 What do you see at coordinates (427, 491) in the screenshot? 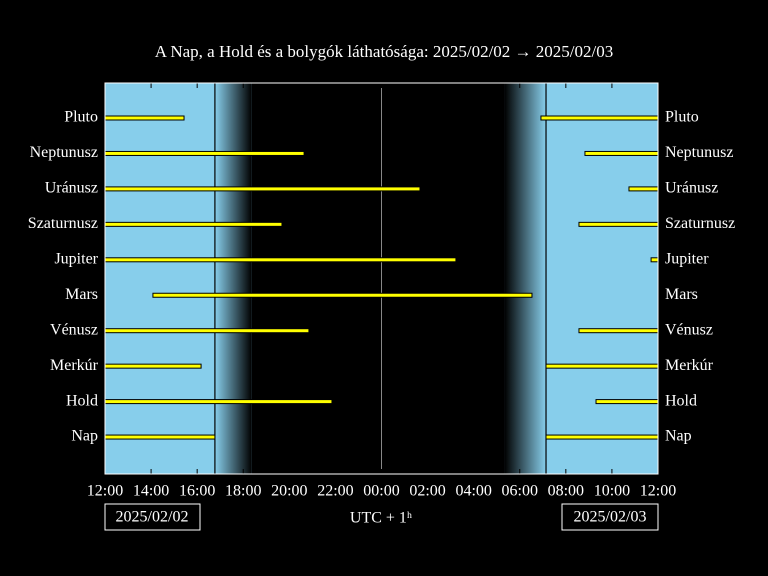
I see `x-tick-label: 02:00` at bounding box center [427, 491].